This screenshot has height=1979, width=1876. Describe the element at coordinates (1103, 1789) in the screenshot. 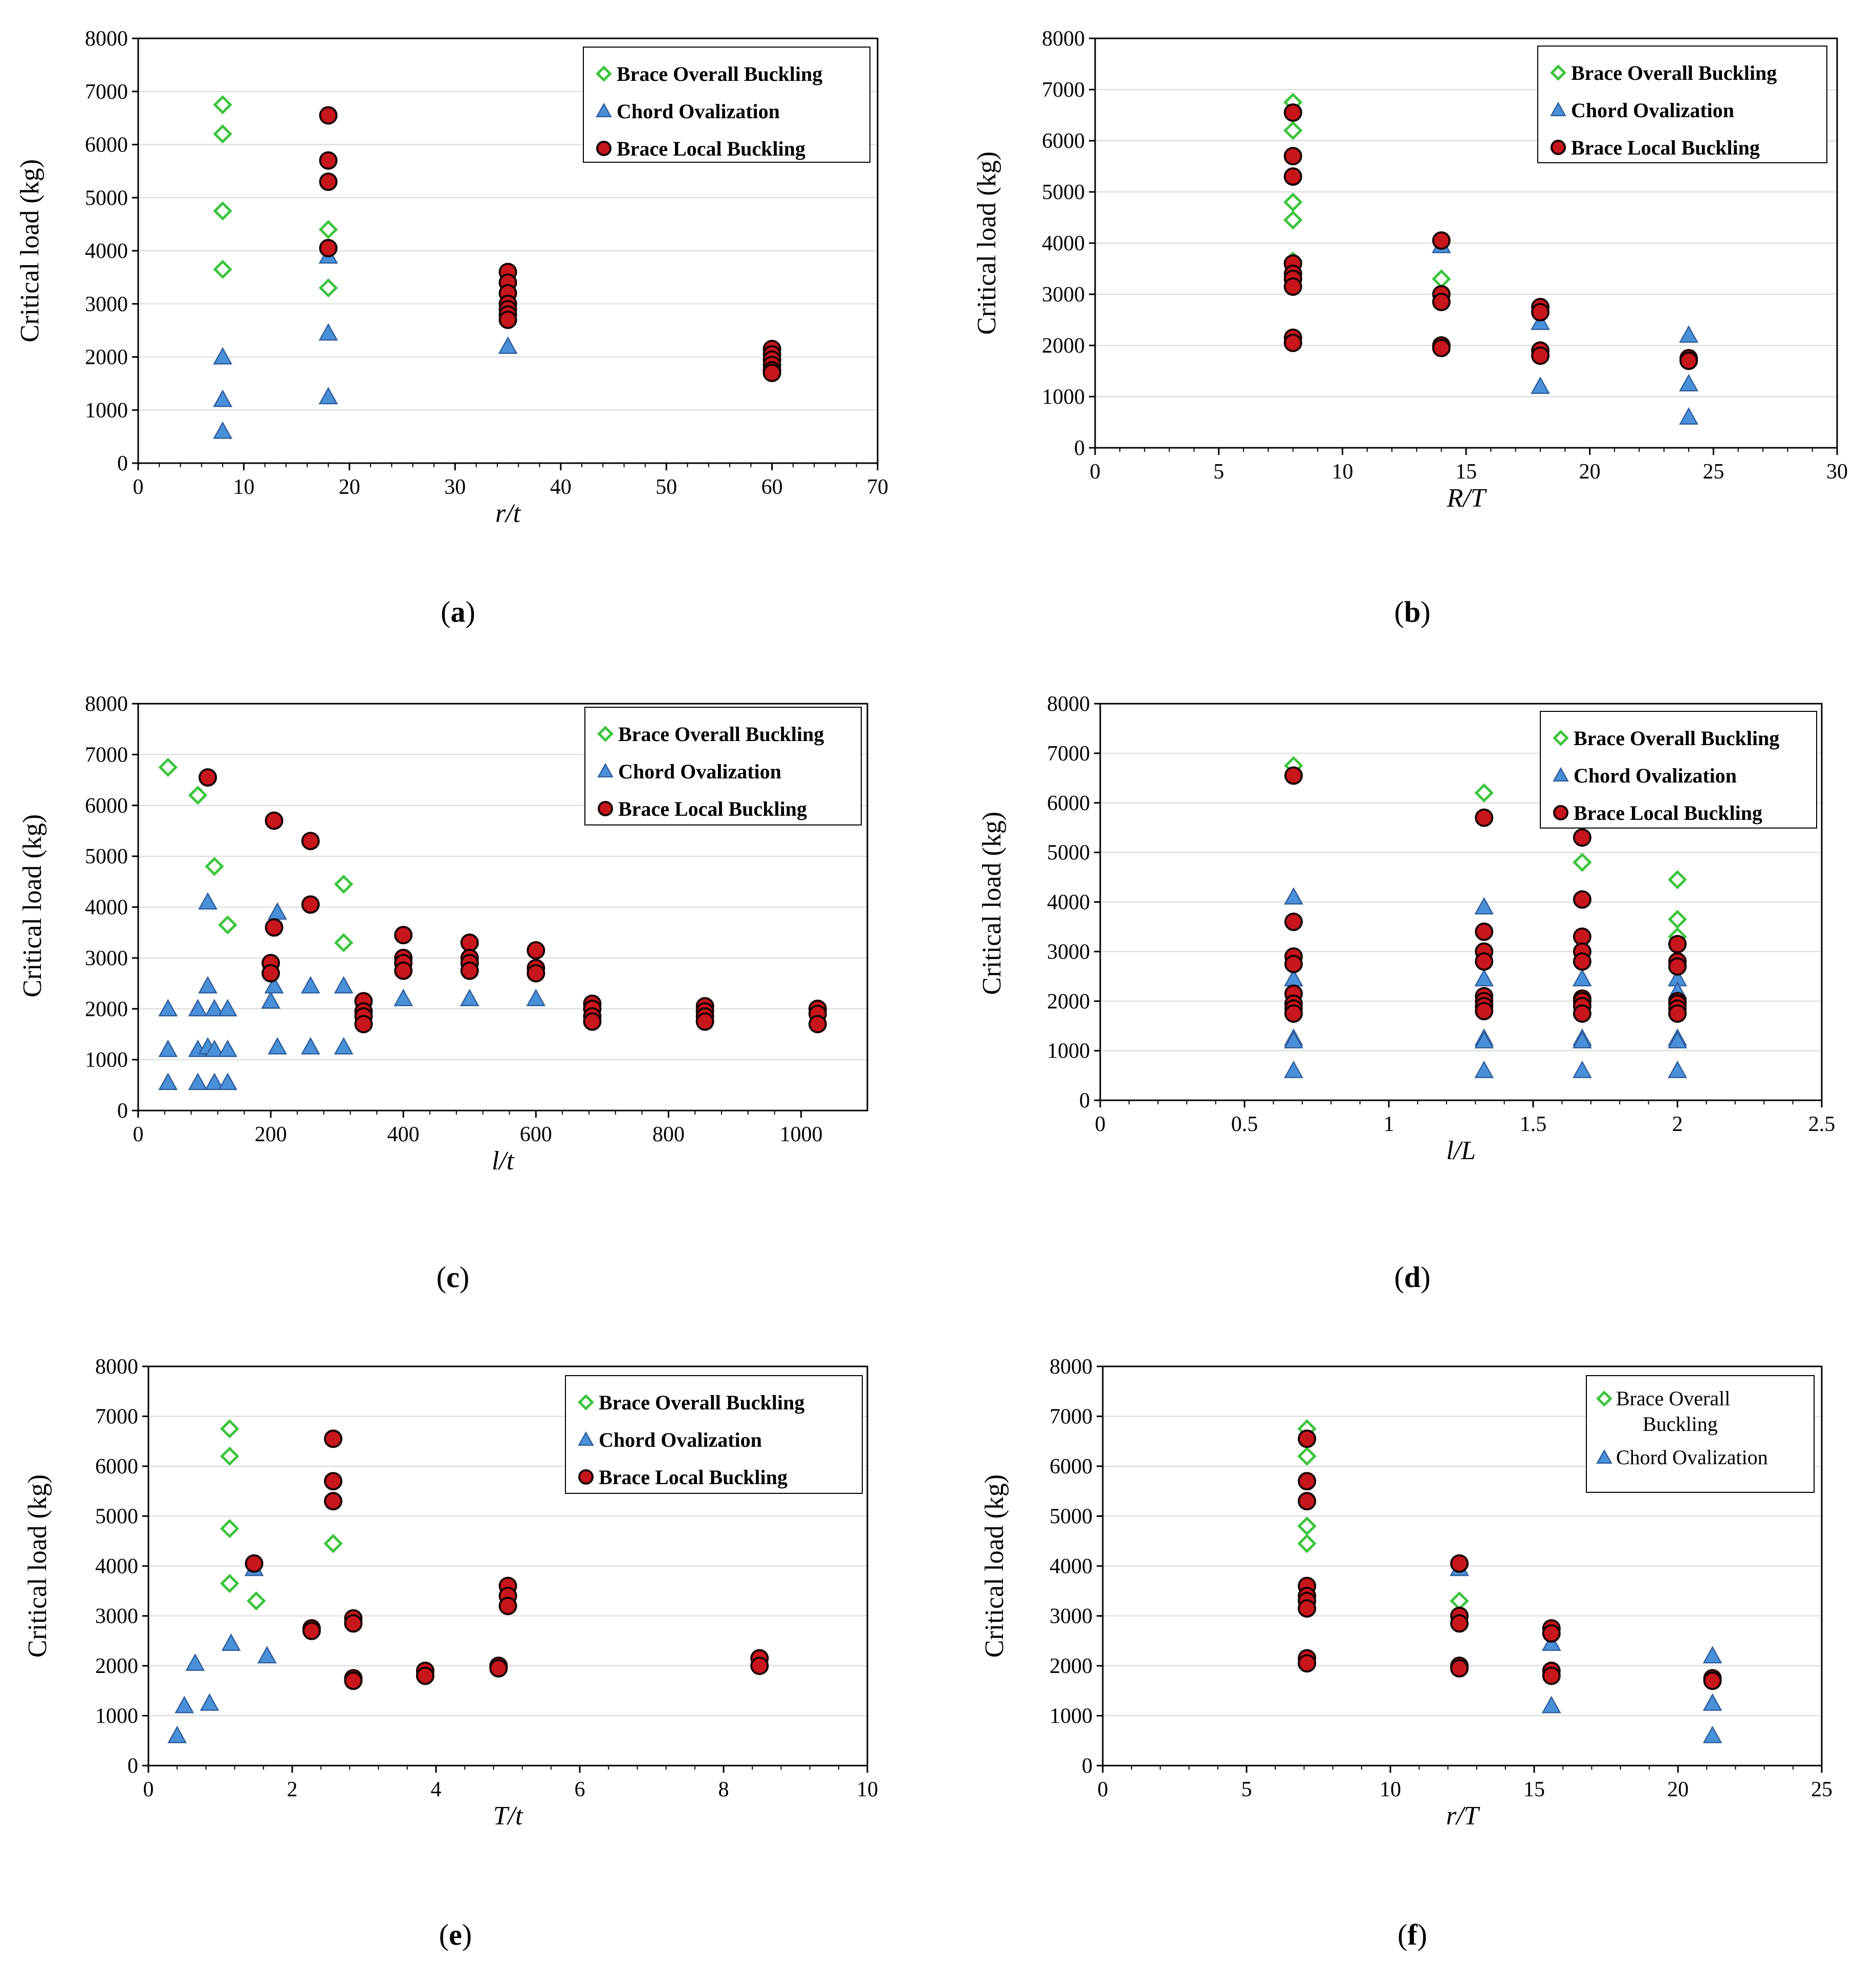

I see `x-tick-label: 0` at that location.